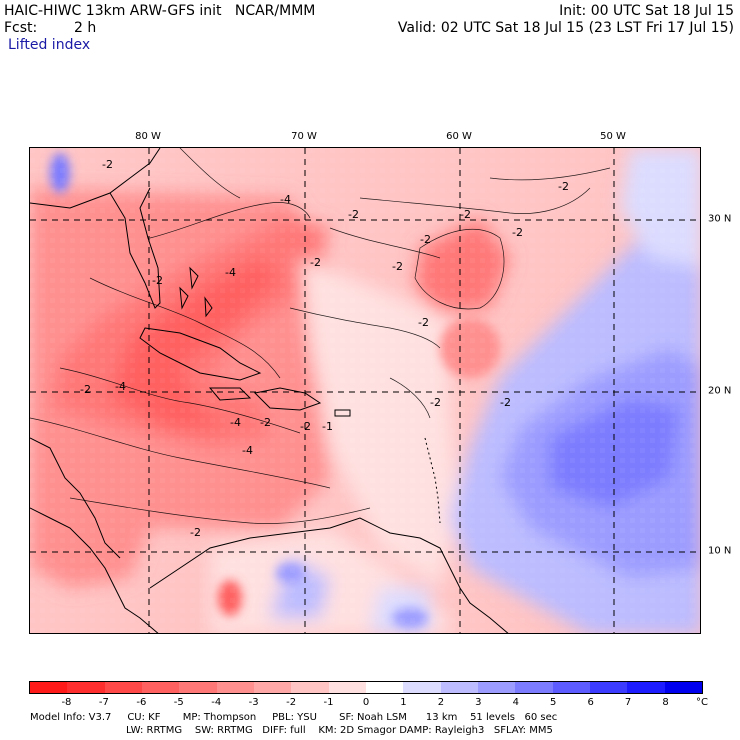 The image size is (740, 740). I want to click on colorbar-tick-label: -6, so click(141, 702).